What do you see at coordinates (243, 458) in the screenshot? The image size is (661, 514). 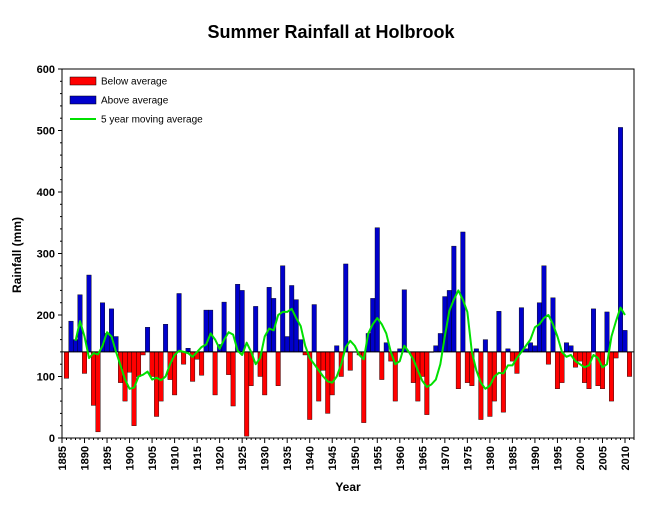 I see `x-tick-label: 1925` at bounding box center [243, 458].